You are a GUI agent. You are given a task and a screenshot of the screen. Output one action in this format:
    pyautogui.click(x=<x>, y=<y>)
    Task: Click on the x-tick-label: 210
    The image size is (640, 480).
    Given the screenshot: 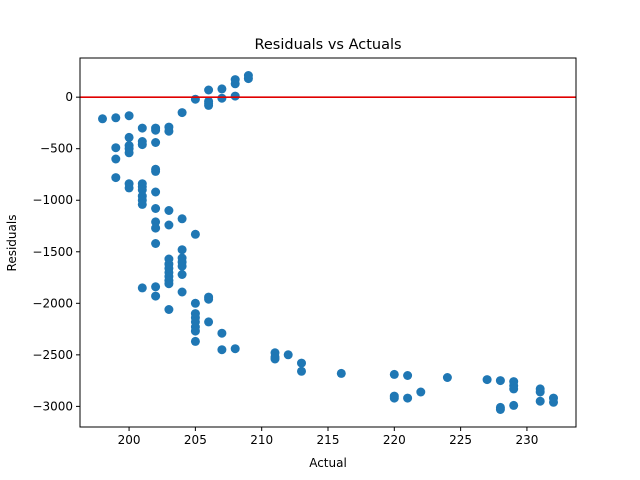 What is the action you would take?
    pyautogui.click(x=261, y=440)
    